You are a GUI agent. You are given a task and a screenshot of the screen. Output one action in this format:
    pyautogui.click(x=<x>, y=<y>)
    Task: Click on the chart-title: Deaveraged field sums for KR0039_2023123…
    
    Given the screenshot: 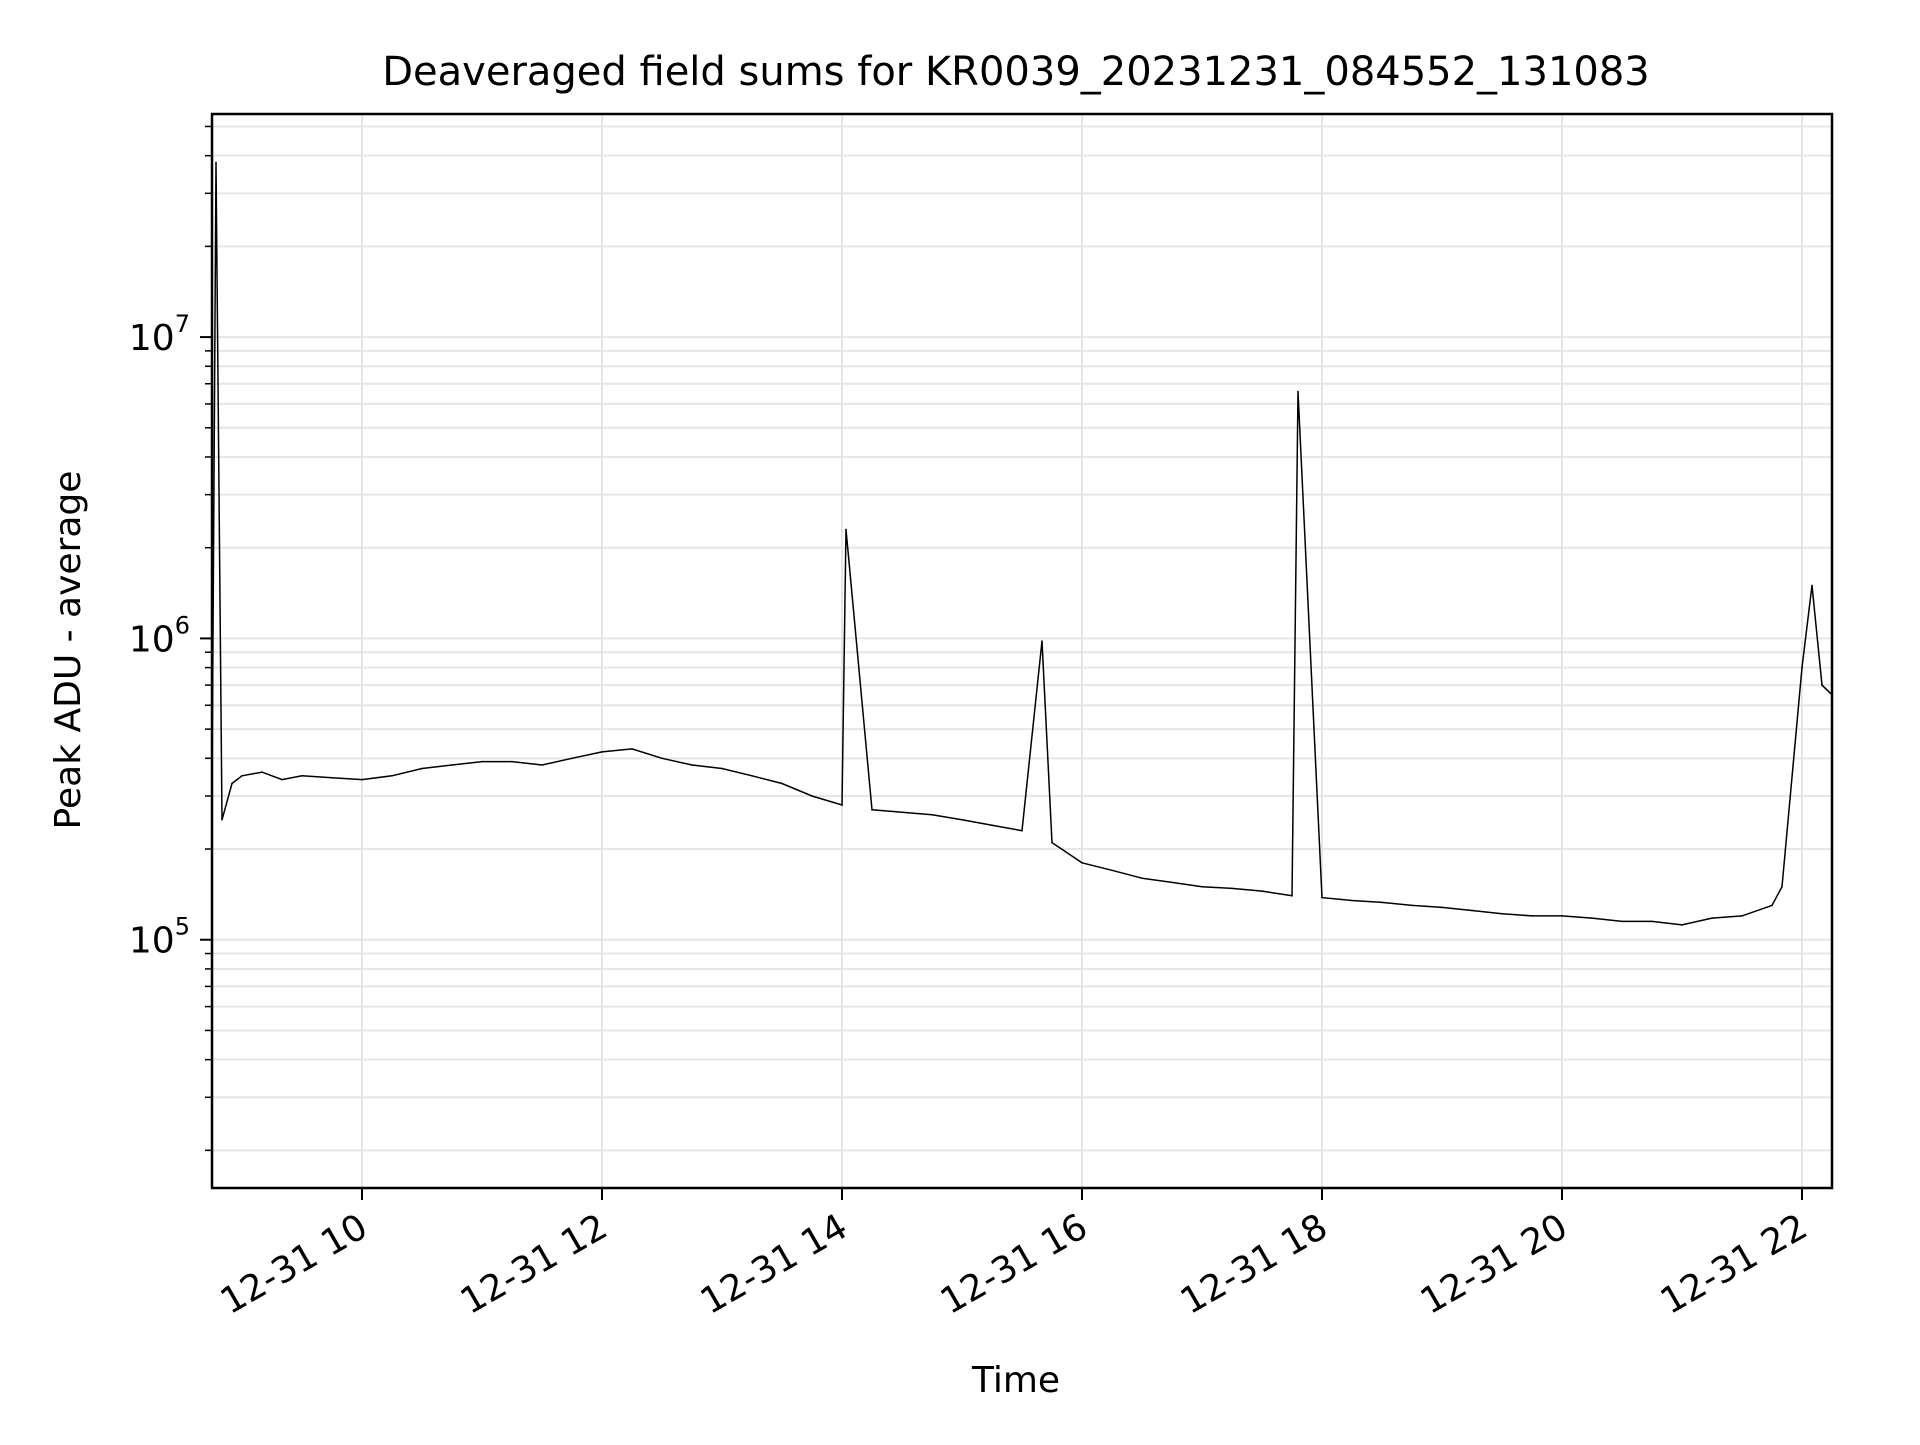 What is the action you would take?
    pyautogui.click(x=1016, y=72)
    